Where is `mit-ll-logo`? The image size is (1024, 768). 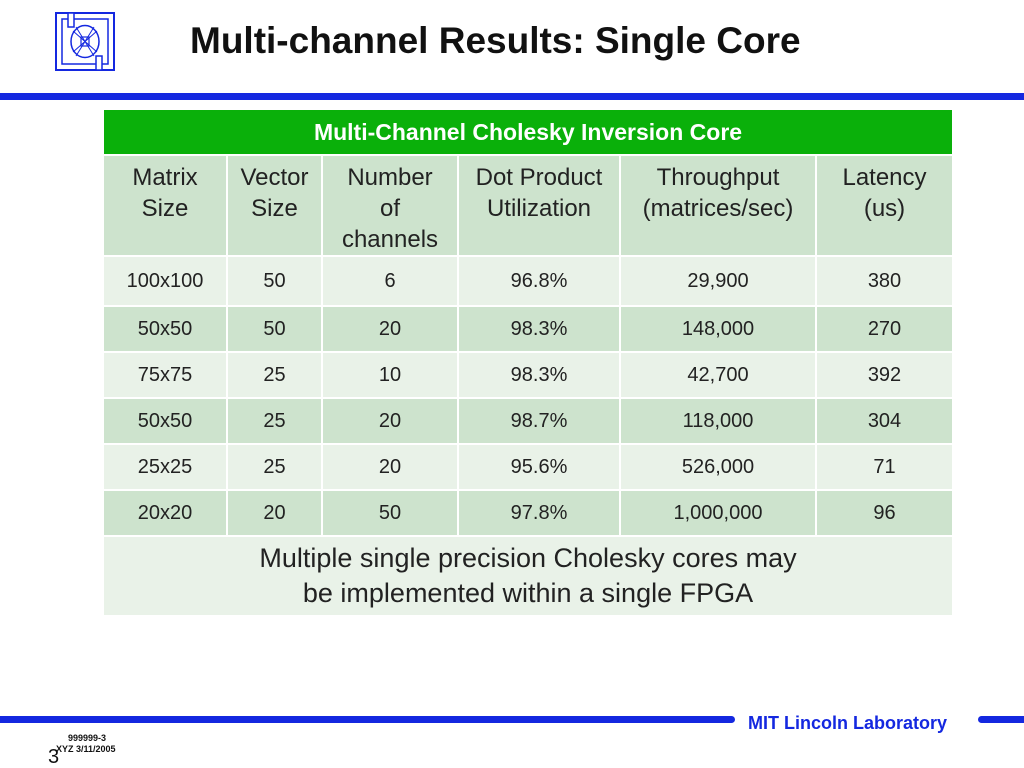
mit-ll-logo is located at coordinates (85, 41).